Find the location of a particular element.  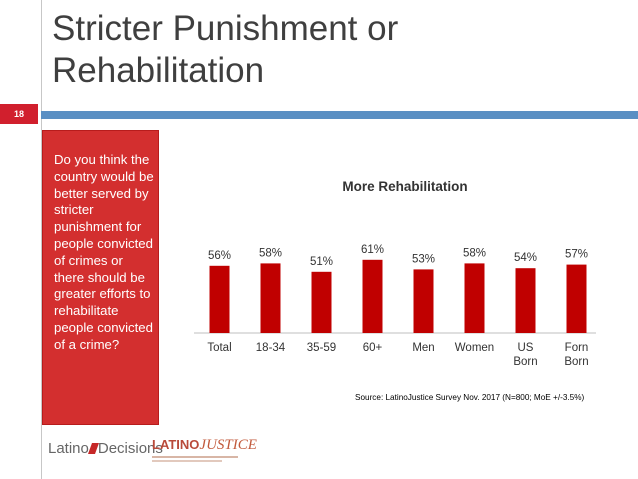

logo-lj-part2: JUSTICE is located at coordinates (228, 445).